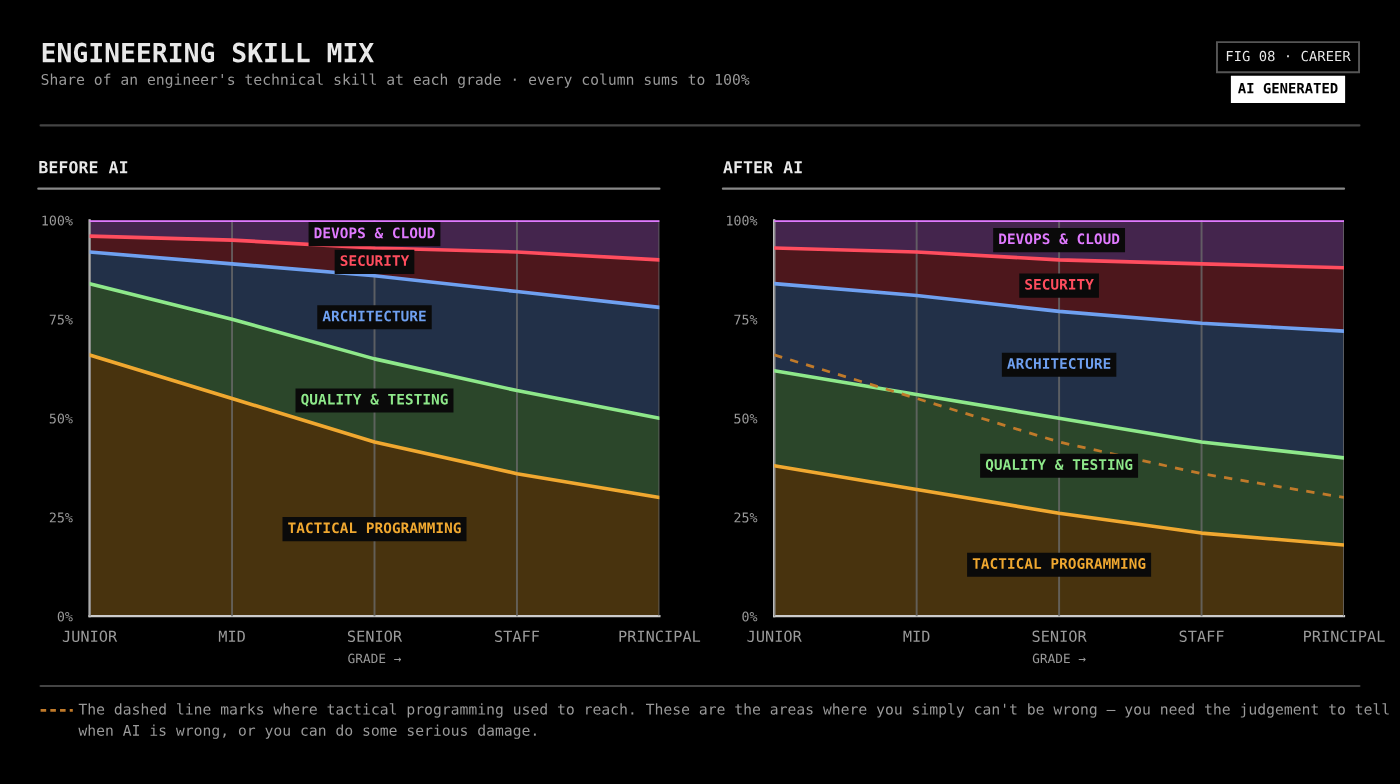  I want to click on line-series, so click(1059, 426).